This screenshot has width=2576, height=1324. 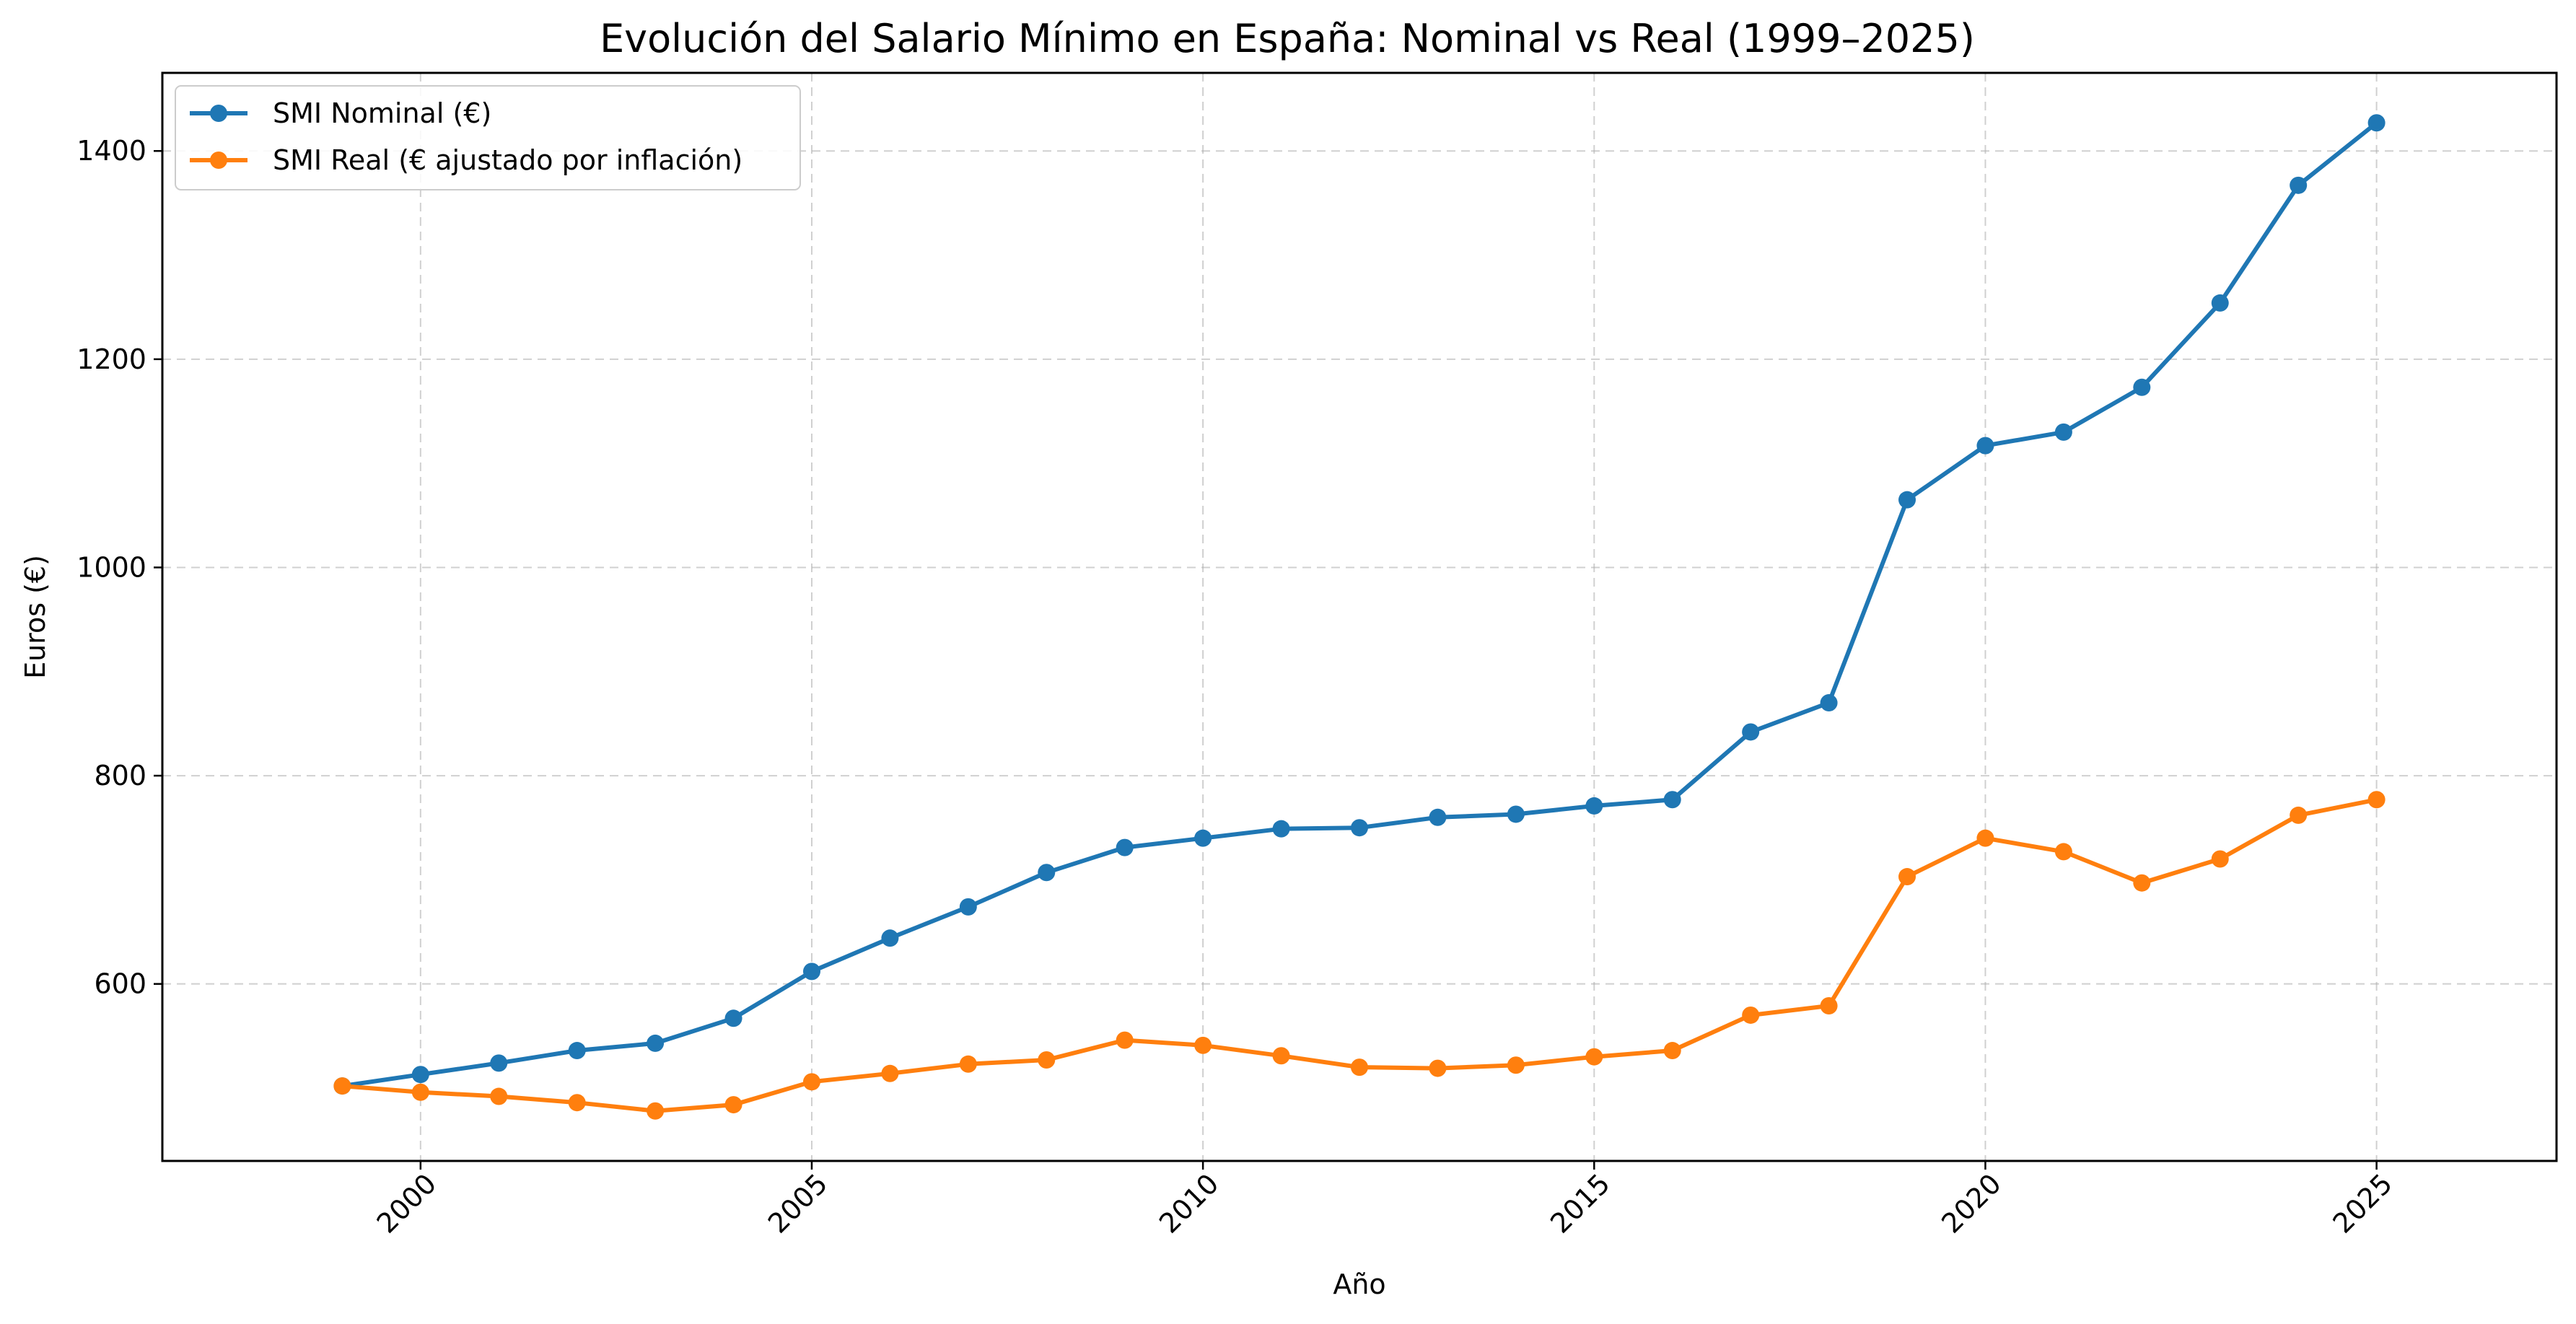 What do you see at coordinates (111, 151) in the screenshot?
I see `y-tick-label: 1400` at bounding box center [111, 151].